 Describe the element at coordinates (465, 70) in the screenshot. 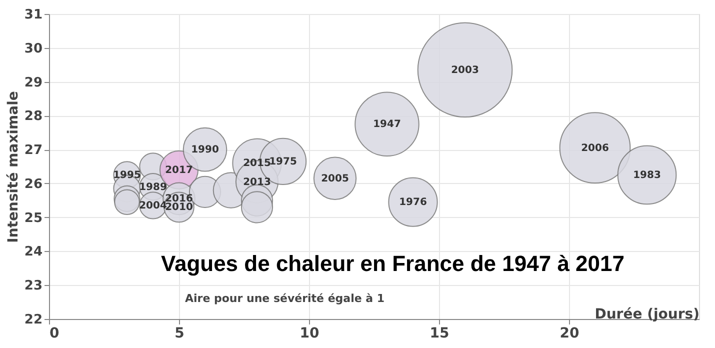

I see `annotation: 2003` at that location.